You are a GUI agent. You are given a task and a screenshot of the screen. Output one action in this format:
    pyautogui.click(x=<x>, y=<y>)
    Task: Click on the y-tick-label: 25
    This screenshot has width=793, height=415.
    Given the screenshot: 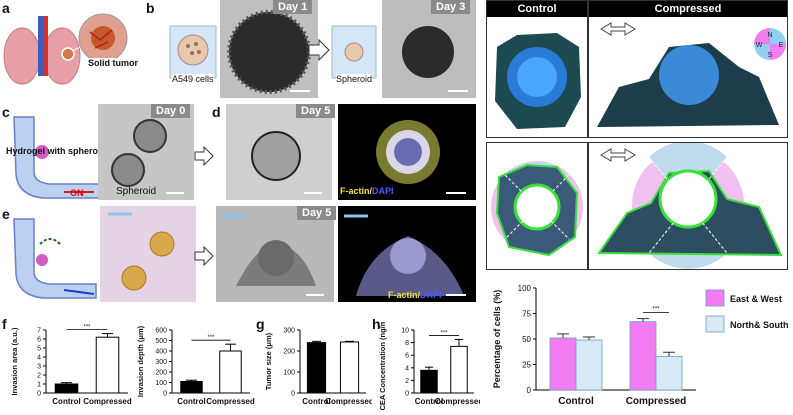 What is the action you would take?
    pyautogui.click(x=526, y=365)
    